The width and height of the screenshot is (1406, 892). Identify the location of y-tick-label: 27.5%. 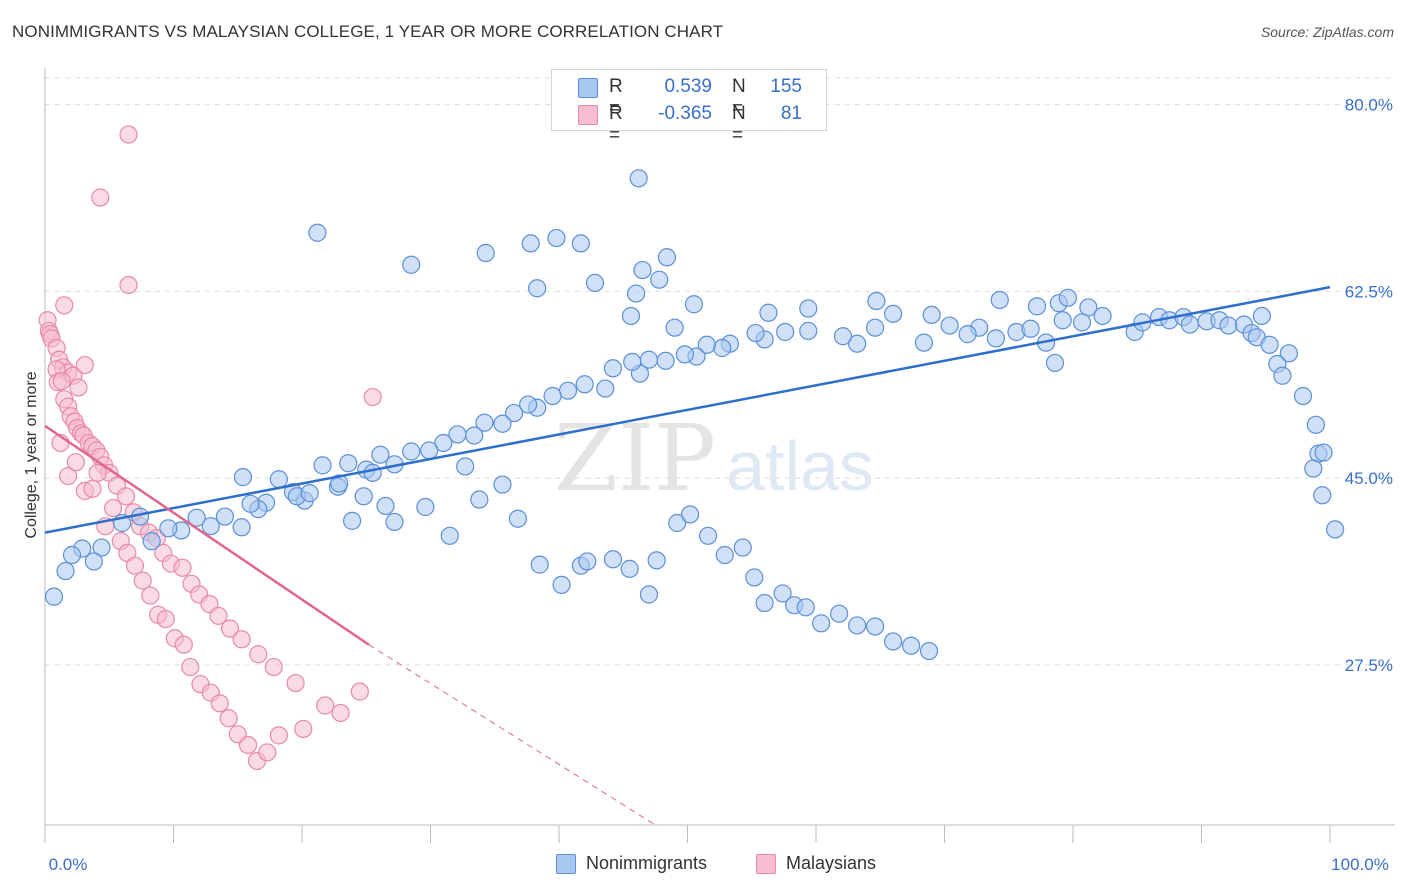
(1369, 665).